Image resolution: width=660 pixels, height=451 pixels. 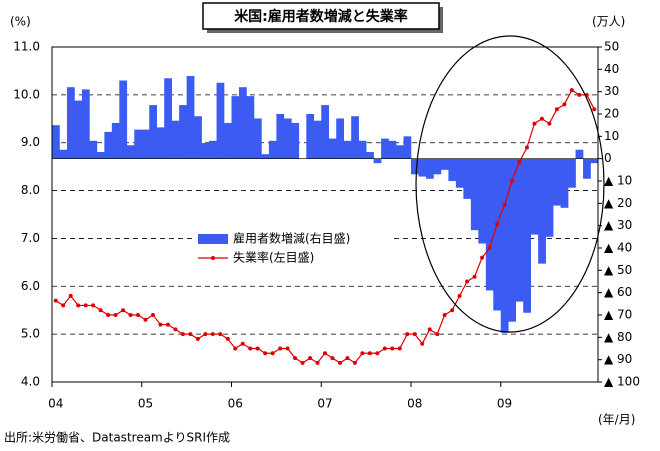 I want to click on y-tick-label: 9.0, so click(x=30, y=142).